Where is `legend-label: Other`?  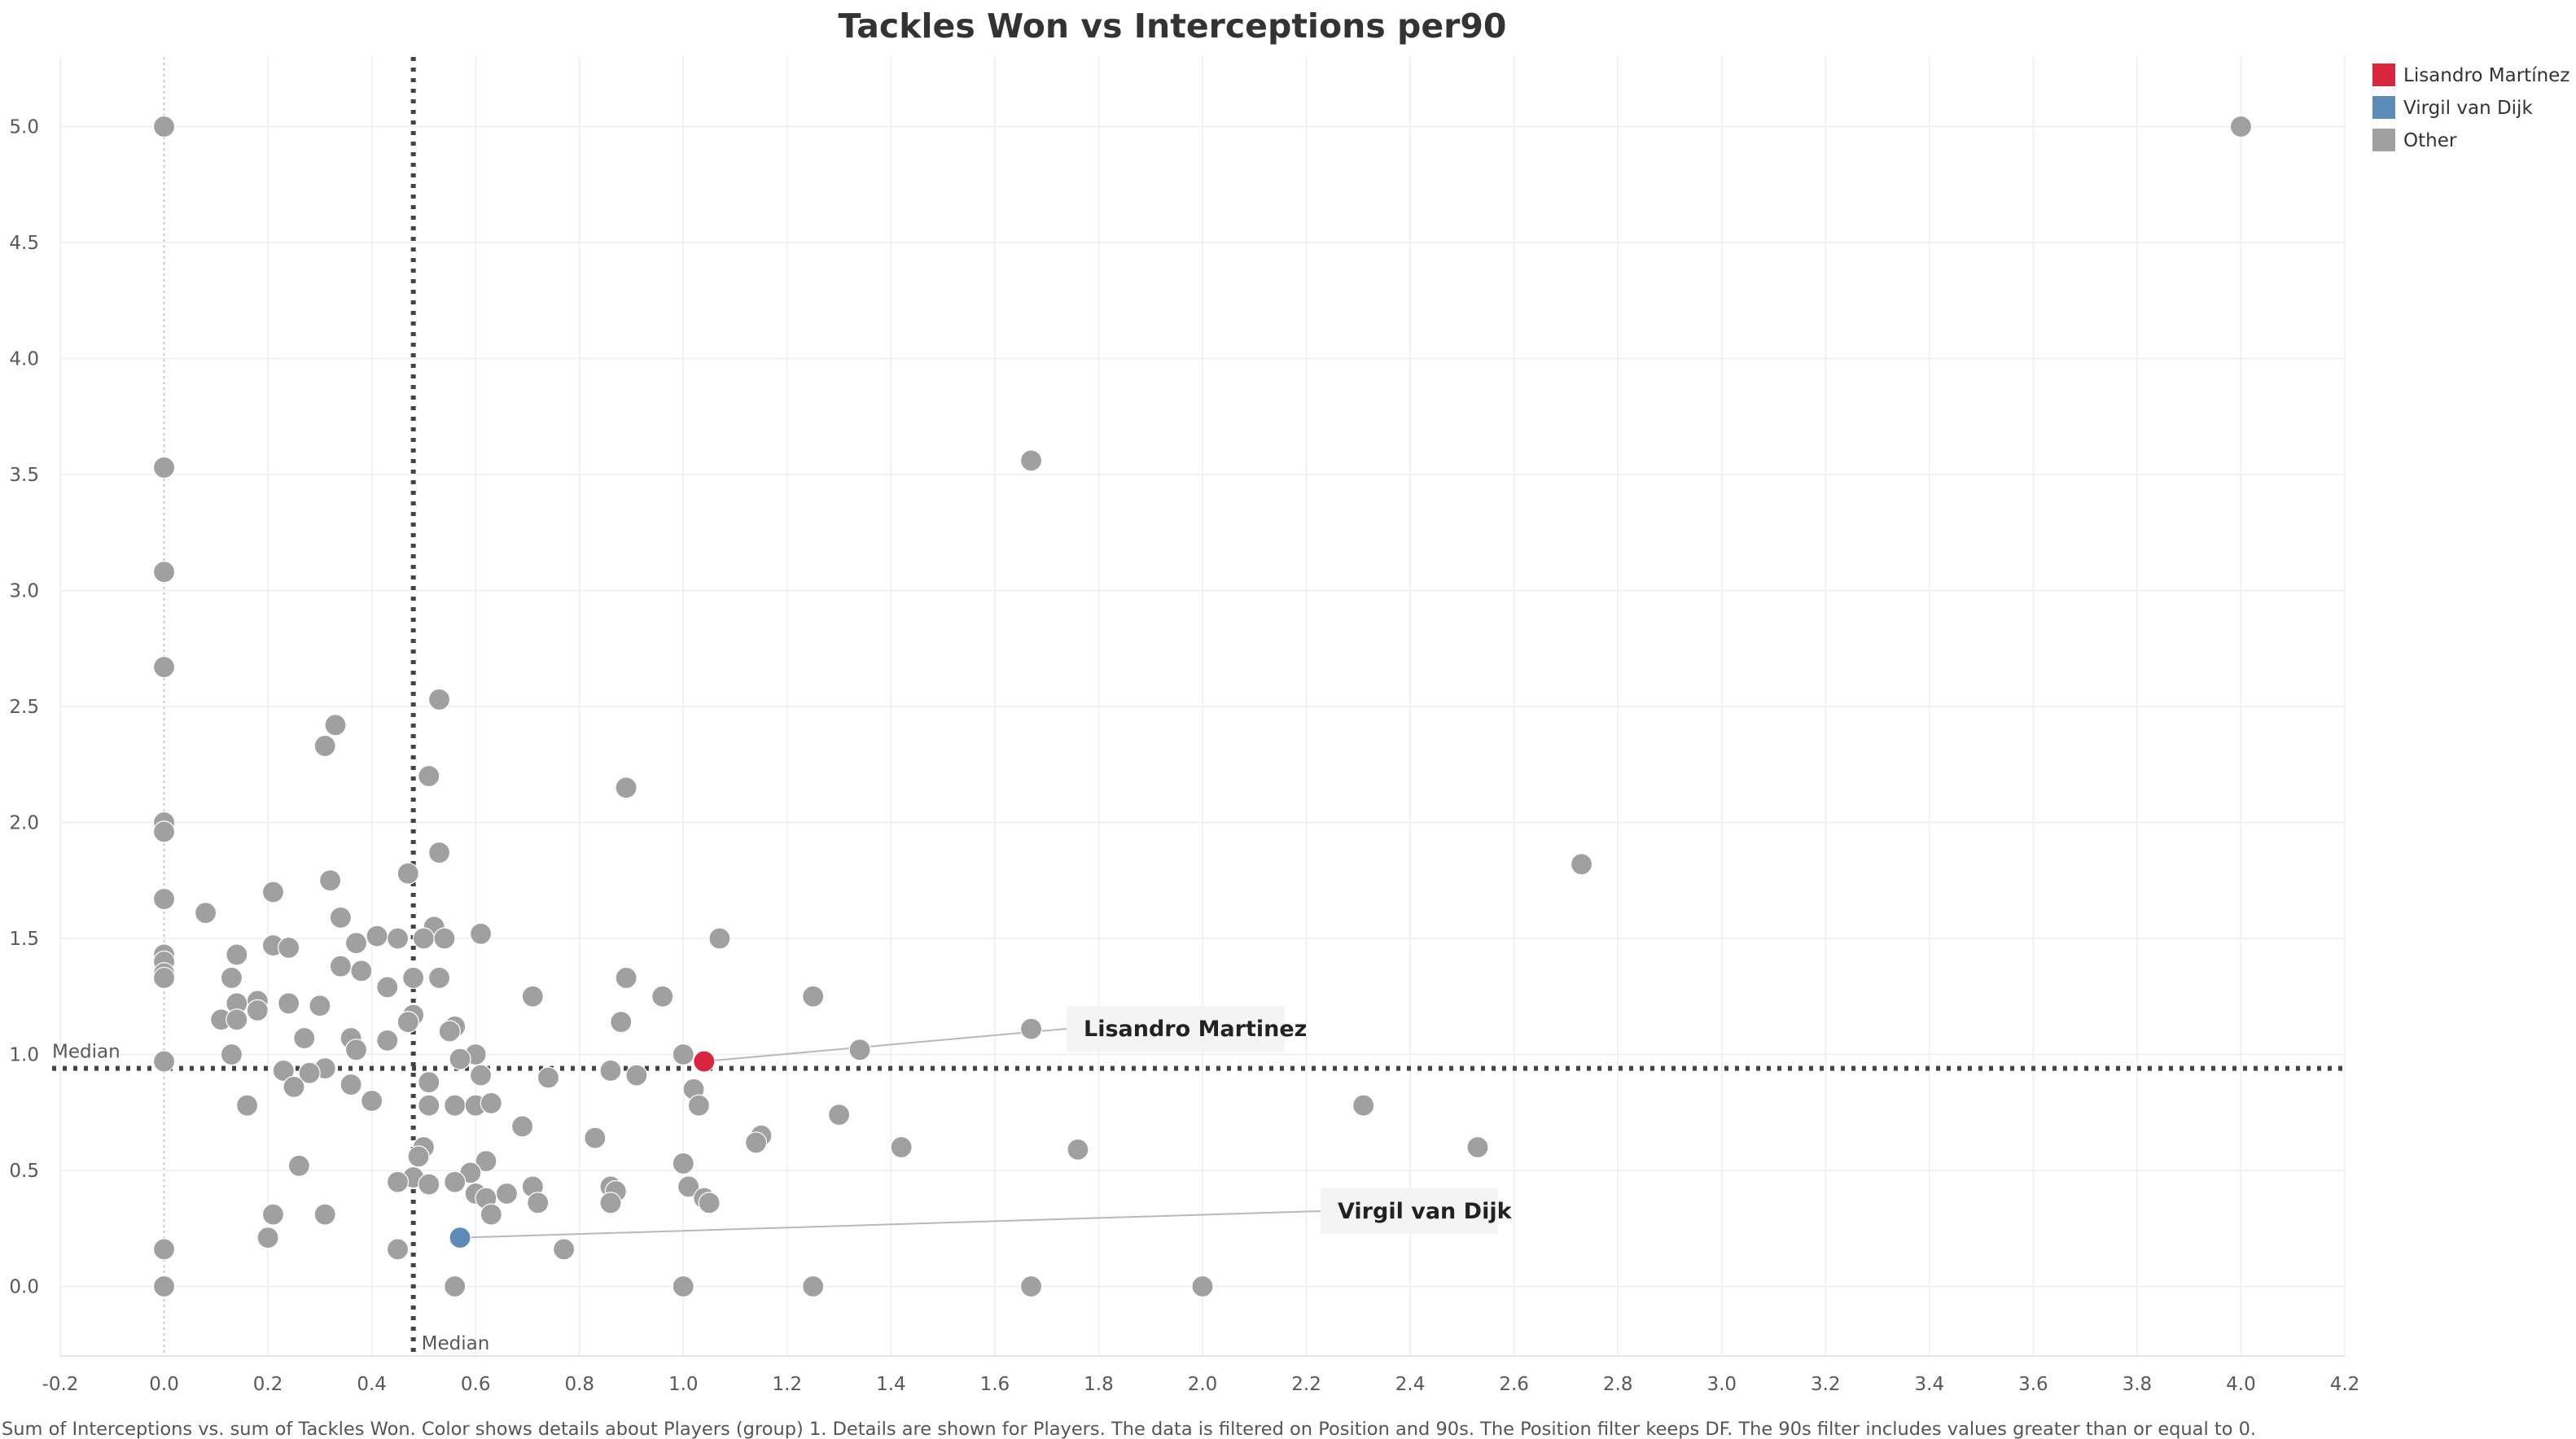 legend-label: Other is located at coordinates (2430, 141).